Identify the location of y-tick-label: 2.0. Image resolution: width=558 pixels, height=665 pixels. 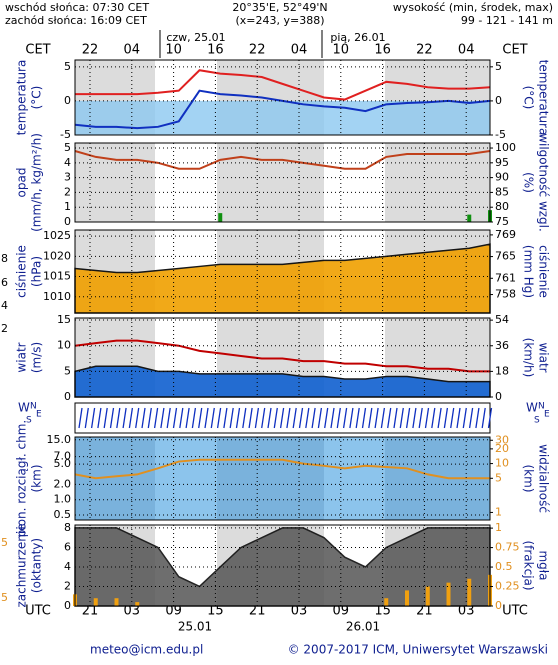
(63, 483).